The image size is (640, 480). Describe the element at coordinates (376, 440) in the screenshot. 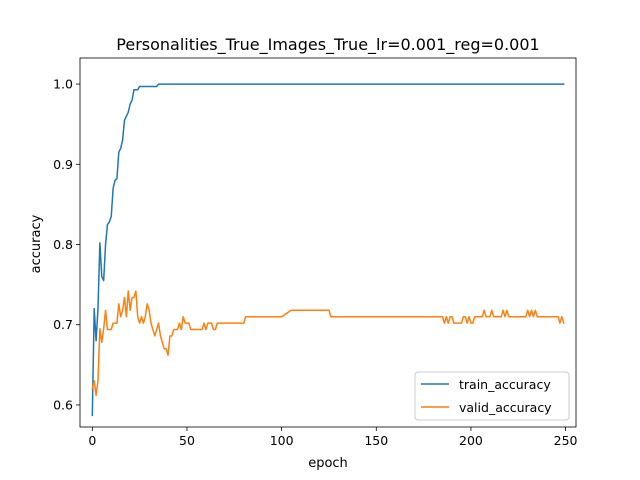

I see `x-tick-label: 150` at that location.